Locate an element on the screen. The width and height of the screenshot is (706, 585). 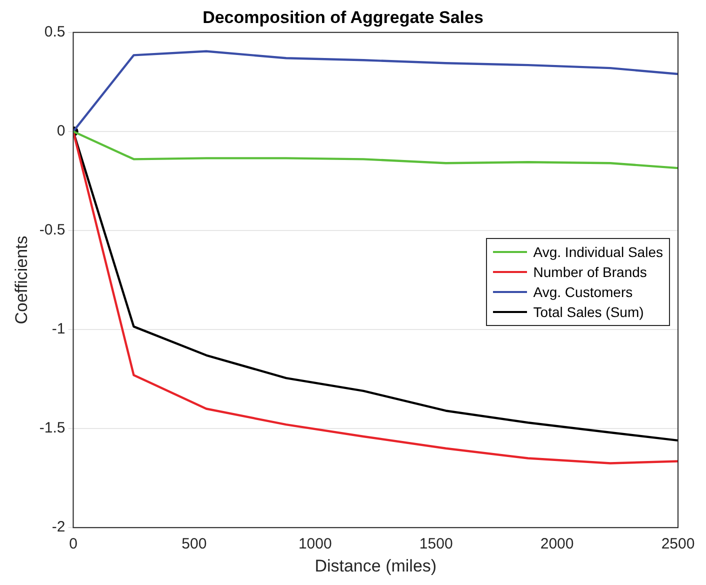
legend-label: Total Sales (Sum) is located at coordinates (588, 312).